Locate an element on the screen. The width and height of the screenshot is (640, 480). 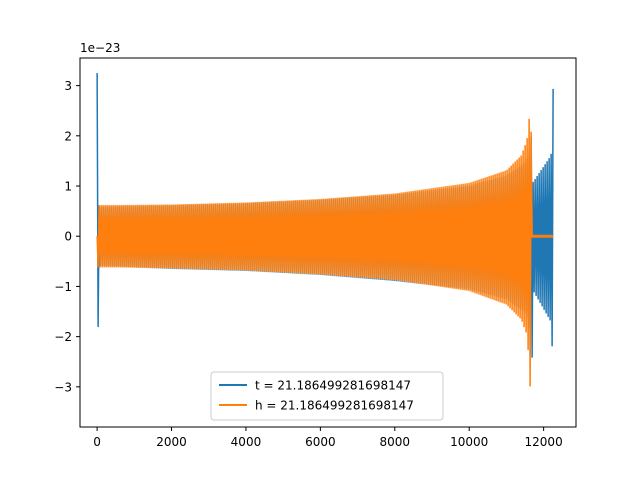
y-scale-label: 1e−23 is located at coordinates (100, 48).